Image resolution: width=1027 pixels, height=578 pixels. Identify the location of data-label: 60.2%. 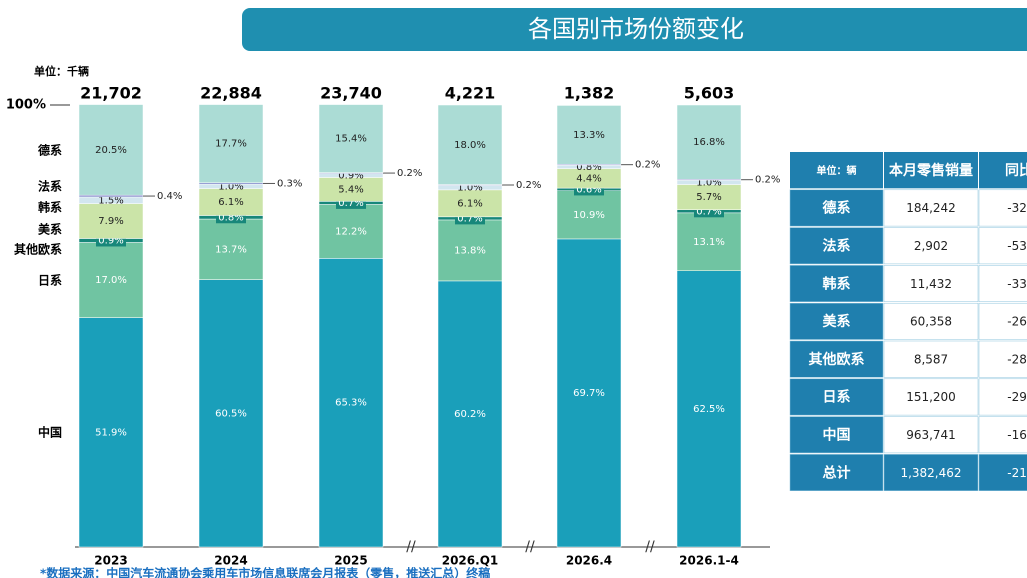
(470, 414).